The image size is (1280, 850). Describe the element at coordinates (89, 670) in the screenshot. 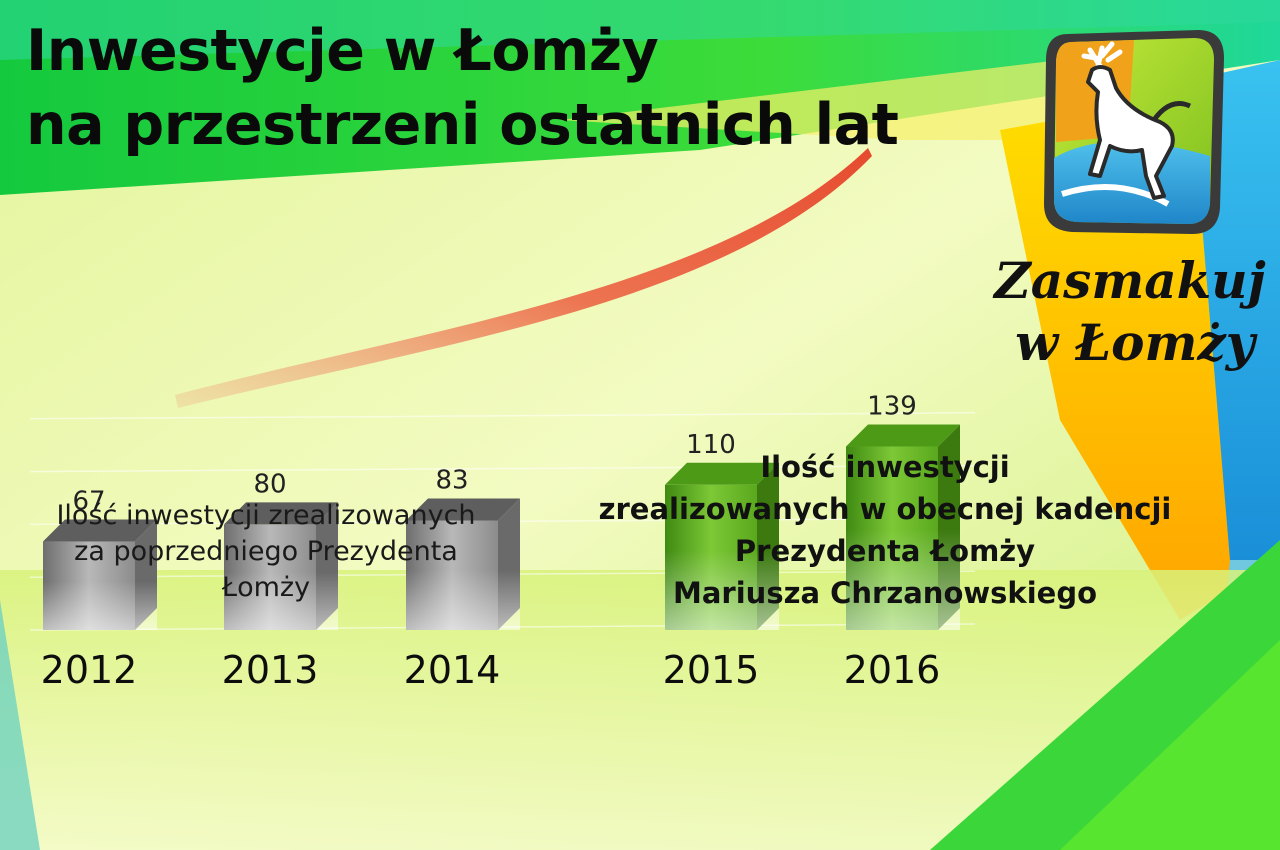

I see `category-label-2012: 2012` at that location.